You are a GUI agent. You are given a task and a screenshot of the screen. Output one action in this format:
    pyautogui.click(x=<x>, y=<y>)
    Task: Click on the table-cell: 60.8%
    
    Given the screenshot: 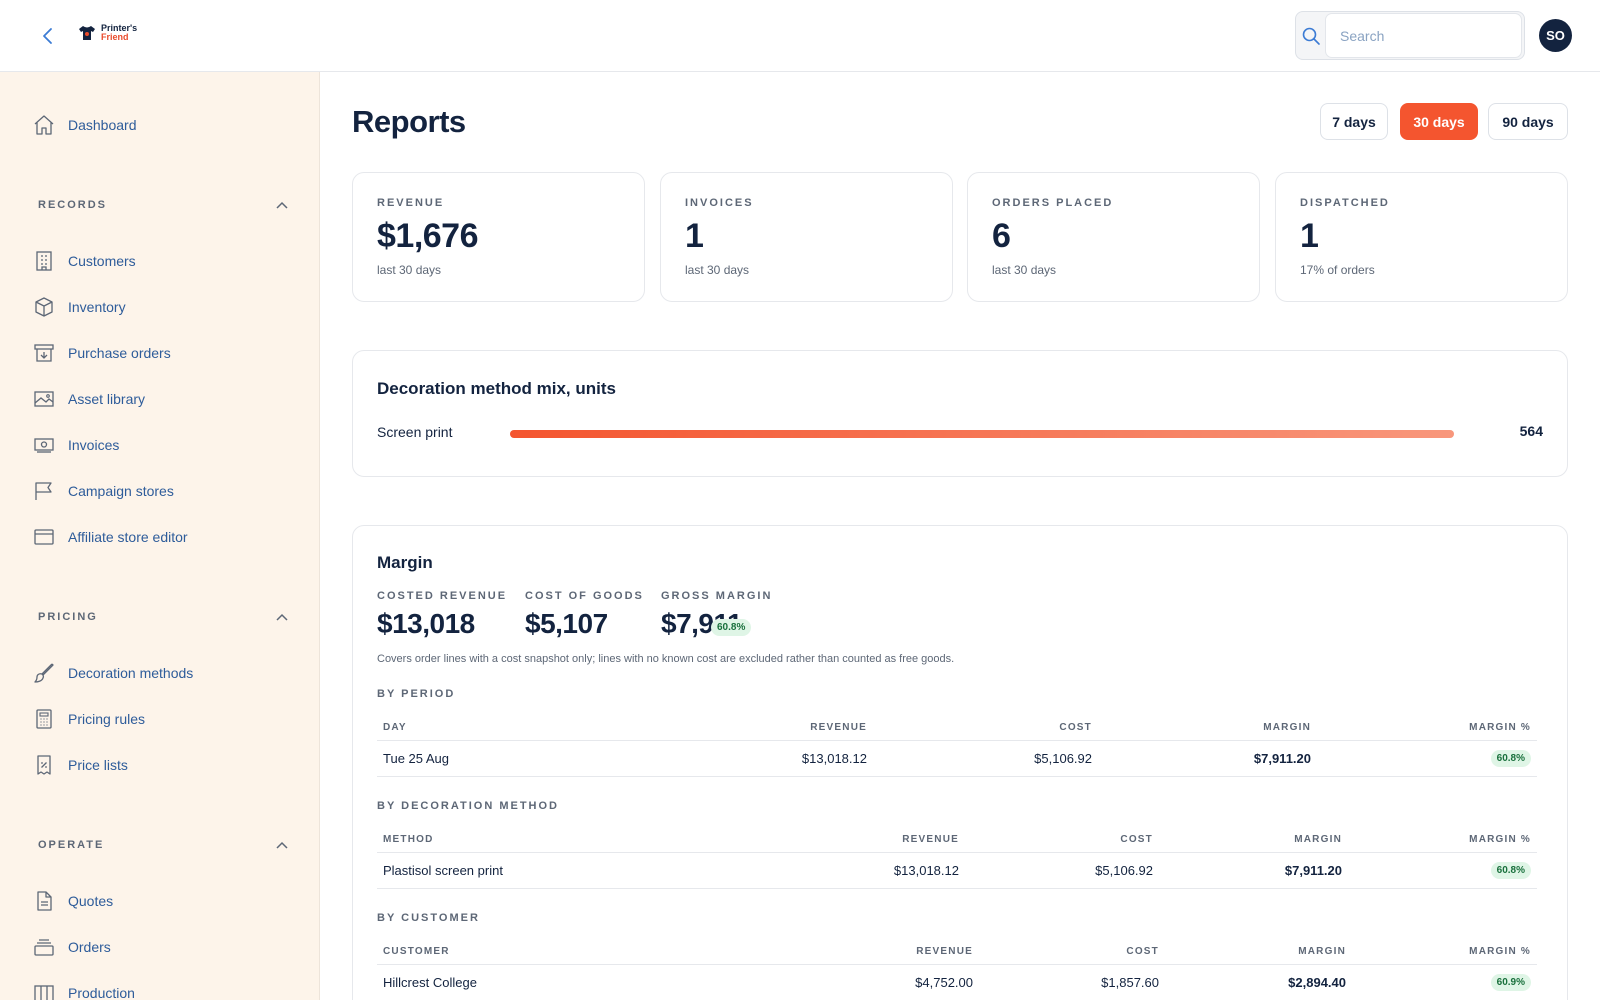 What is the action you would take?
    pyautogui.click(x=1510, y=870)
    